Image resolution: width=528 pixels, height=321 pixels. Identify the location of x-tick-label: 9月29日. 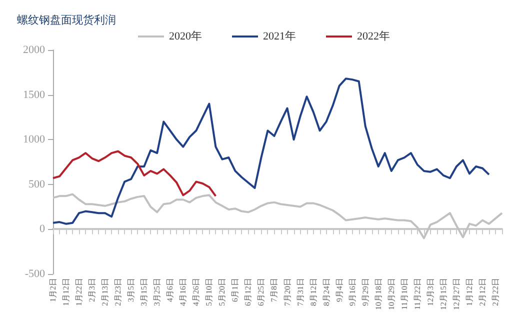
(365, 292).